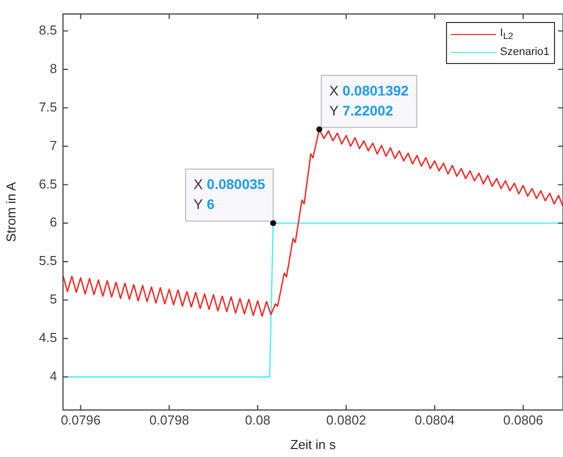 This screenshot has height=457, width=563. Describe the element at coordinates (313, 444) in the screenshot. I see `x-axis-title: Zeit in s` at that location.